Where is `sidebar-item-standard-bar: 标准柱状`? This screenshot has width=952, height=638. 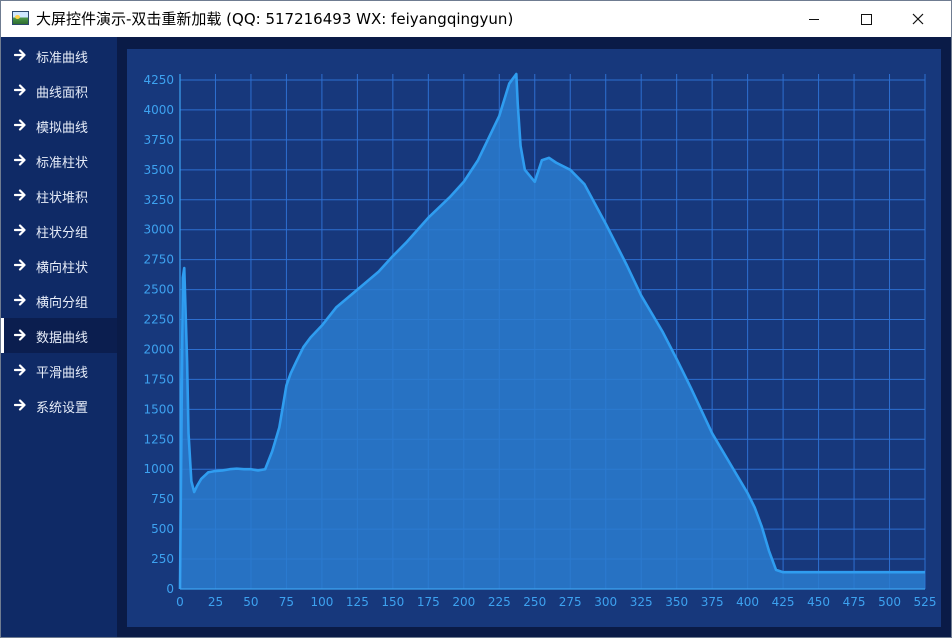
sidebar-item-standard-bar: 标准柱状 is located at coordinates (59, 160).